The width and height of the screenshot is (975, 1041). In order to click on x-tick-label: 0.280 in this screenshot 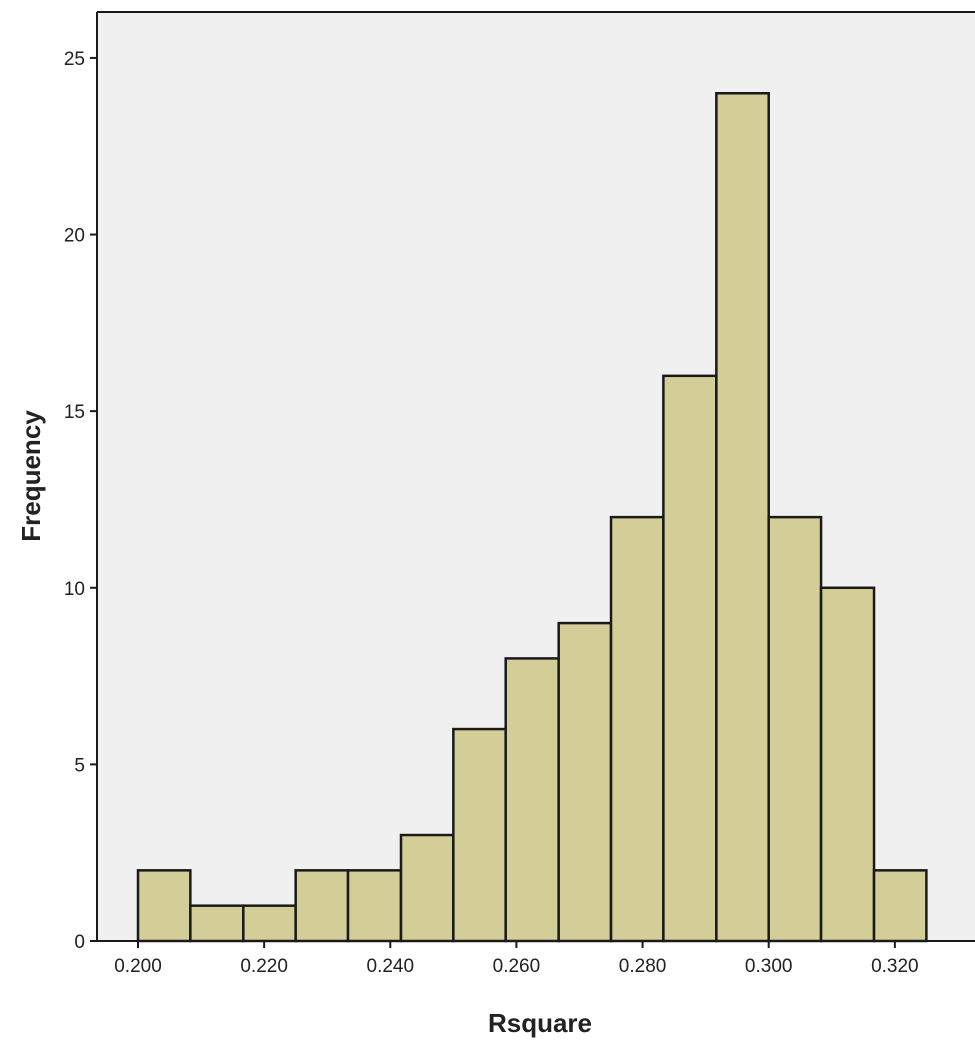, I will do `click(643, 966)`.